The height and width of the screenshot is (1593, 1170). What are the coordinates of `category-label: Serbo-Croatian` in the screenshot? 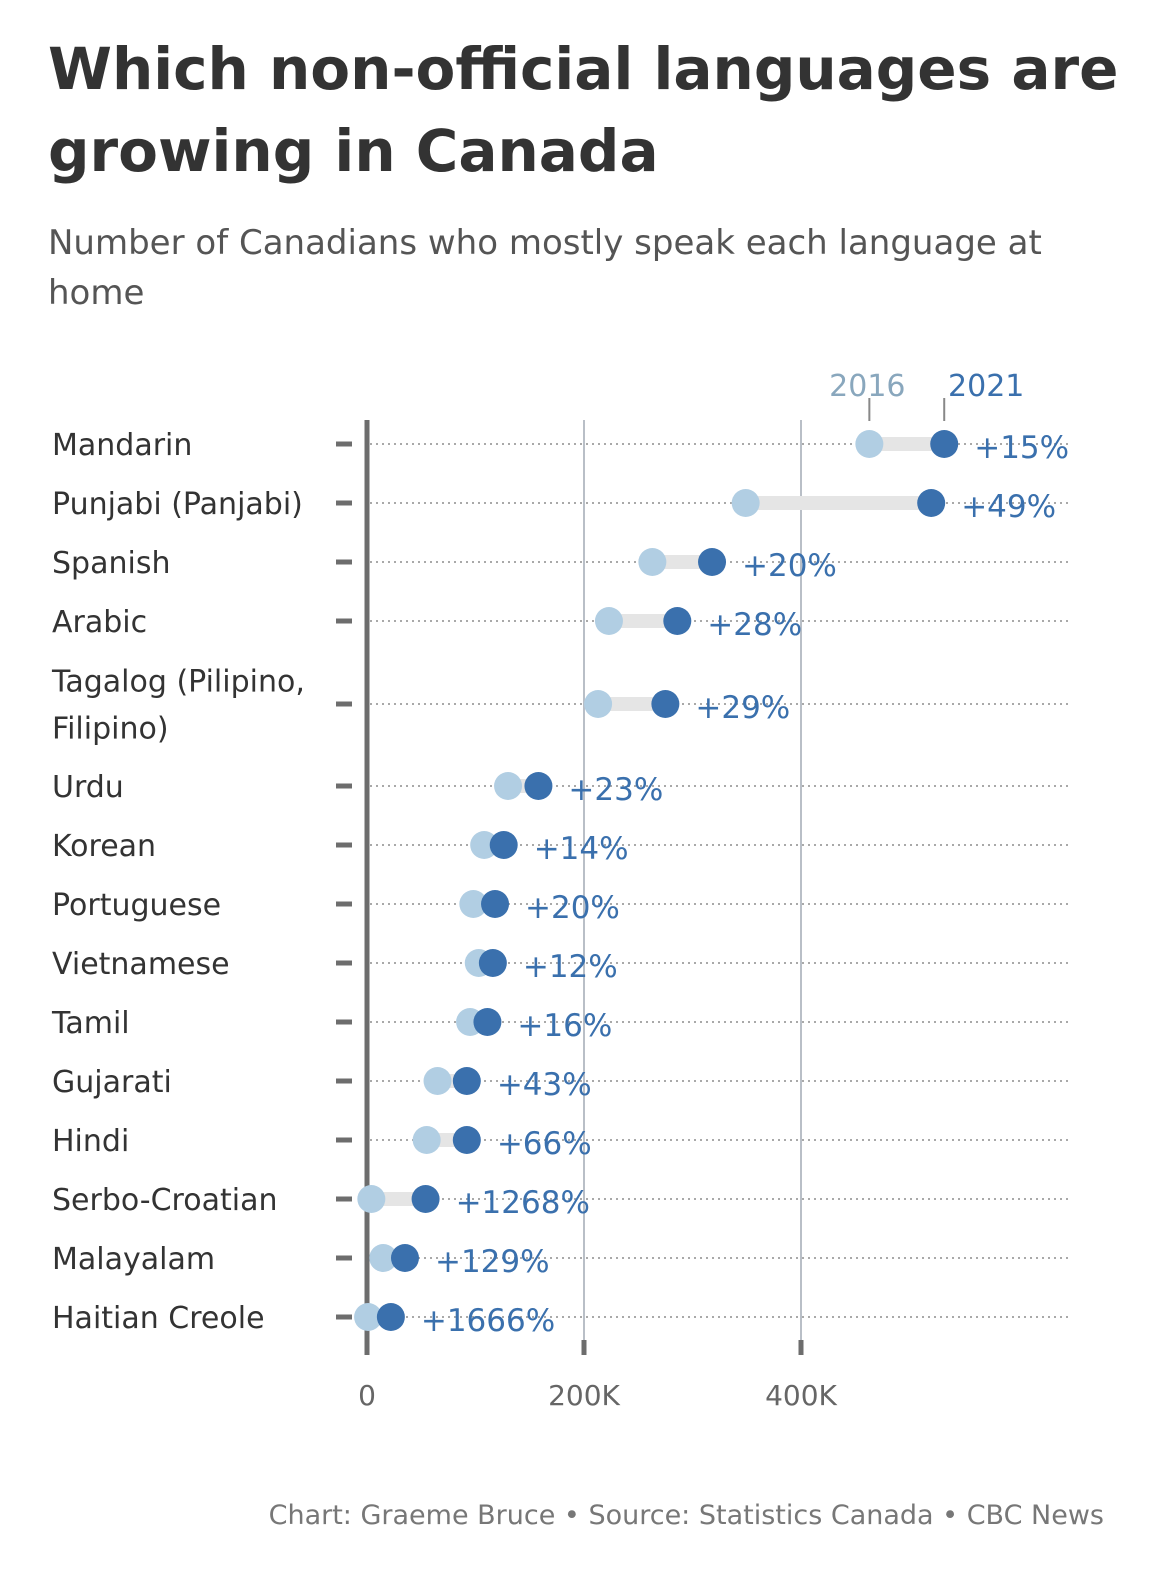 It's located at (164, 1200).